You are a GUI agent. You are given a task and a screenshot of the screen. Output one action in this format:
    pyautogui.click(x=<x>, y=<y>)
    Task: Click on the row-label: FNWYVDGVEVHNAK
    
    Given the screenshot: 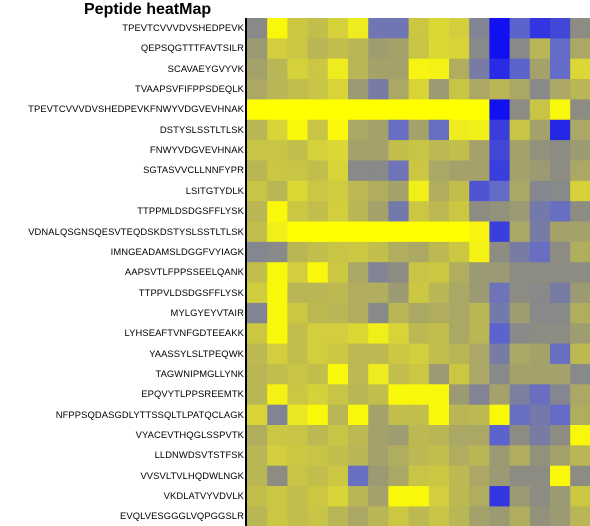 What is the action you would take?
    pyautogui.click(x=196, y=150)
    